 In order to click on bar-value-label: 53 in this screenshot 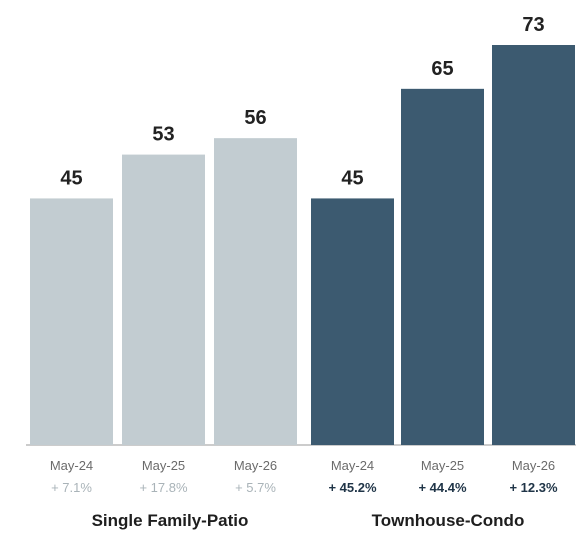, I will do `click(163, 135)`.